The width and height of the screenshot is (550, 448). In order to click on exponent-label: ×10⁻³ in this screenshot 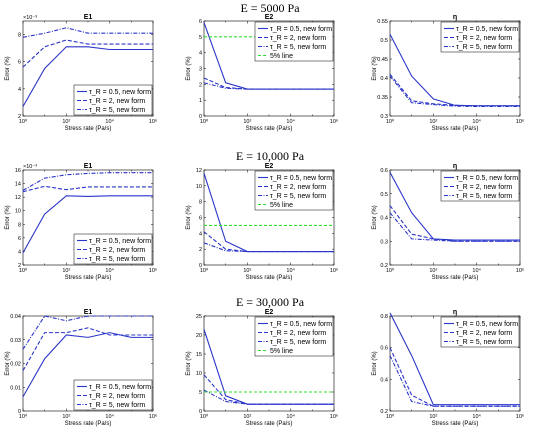, I will do `click(30, 167)`.